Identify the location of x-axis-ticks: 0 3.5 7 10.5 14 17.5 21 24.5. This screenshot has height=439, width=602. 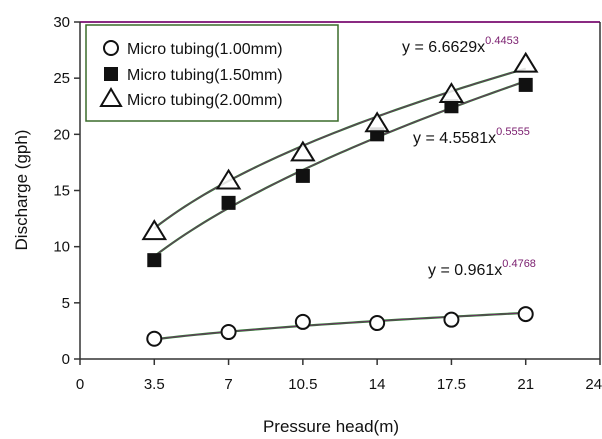
(339, 376).